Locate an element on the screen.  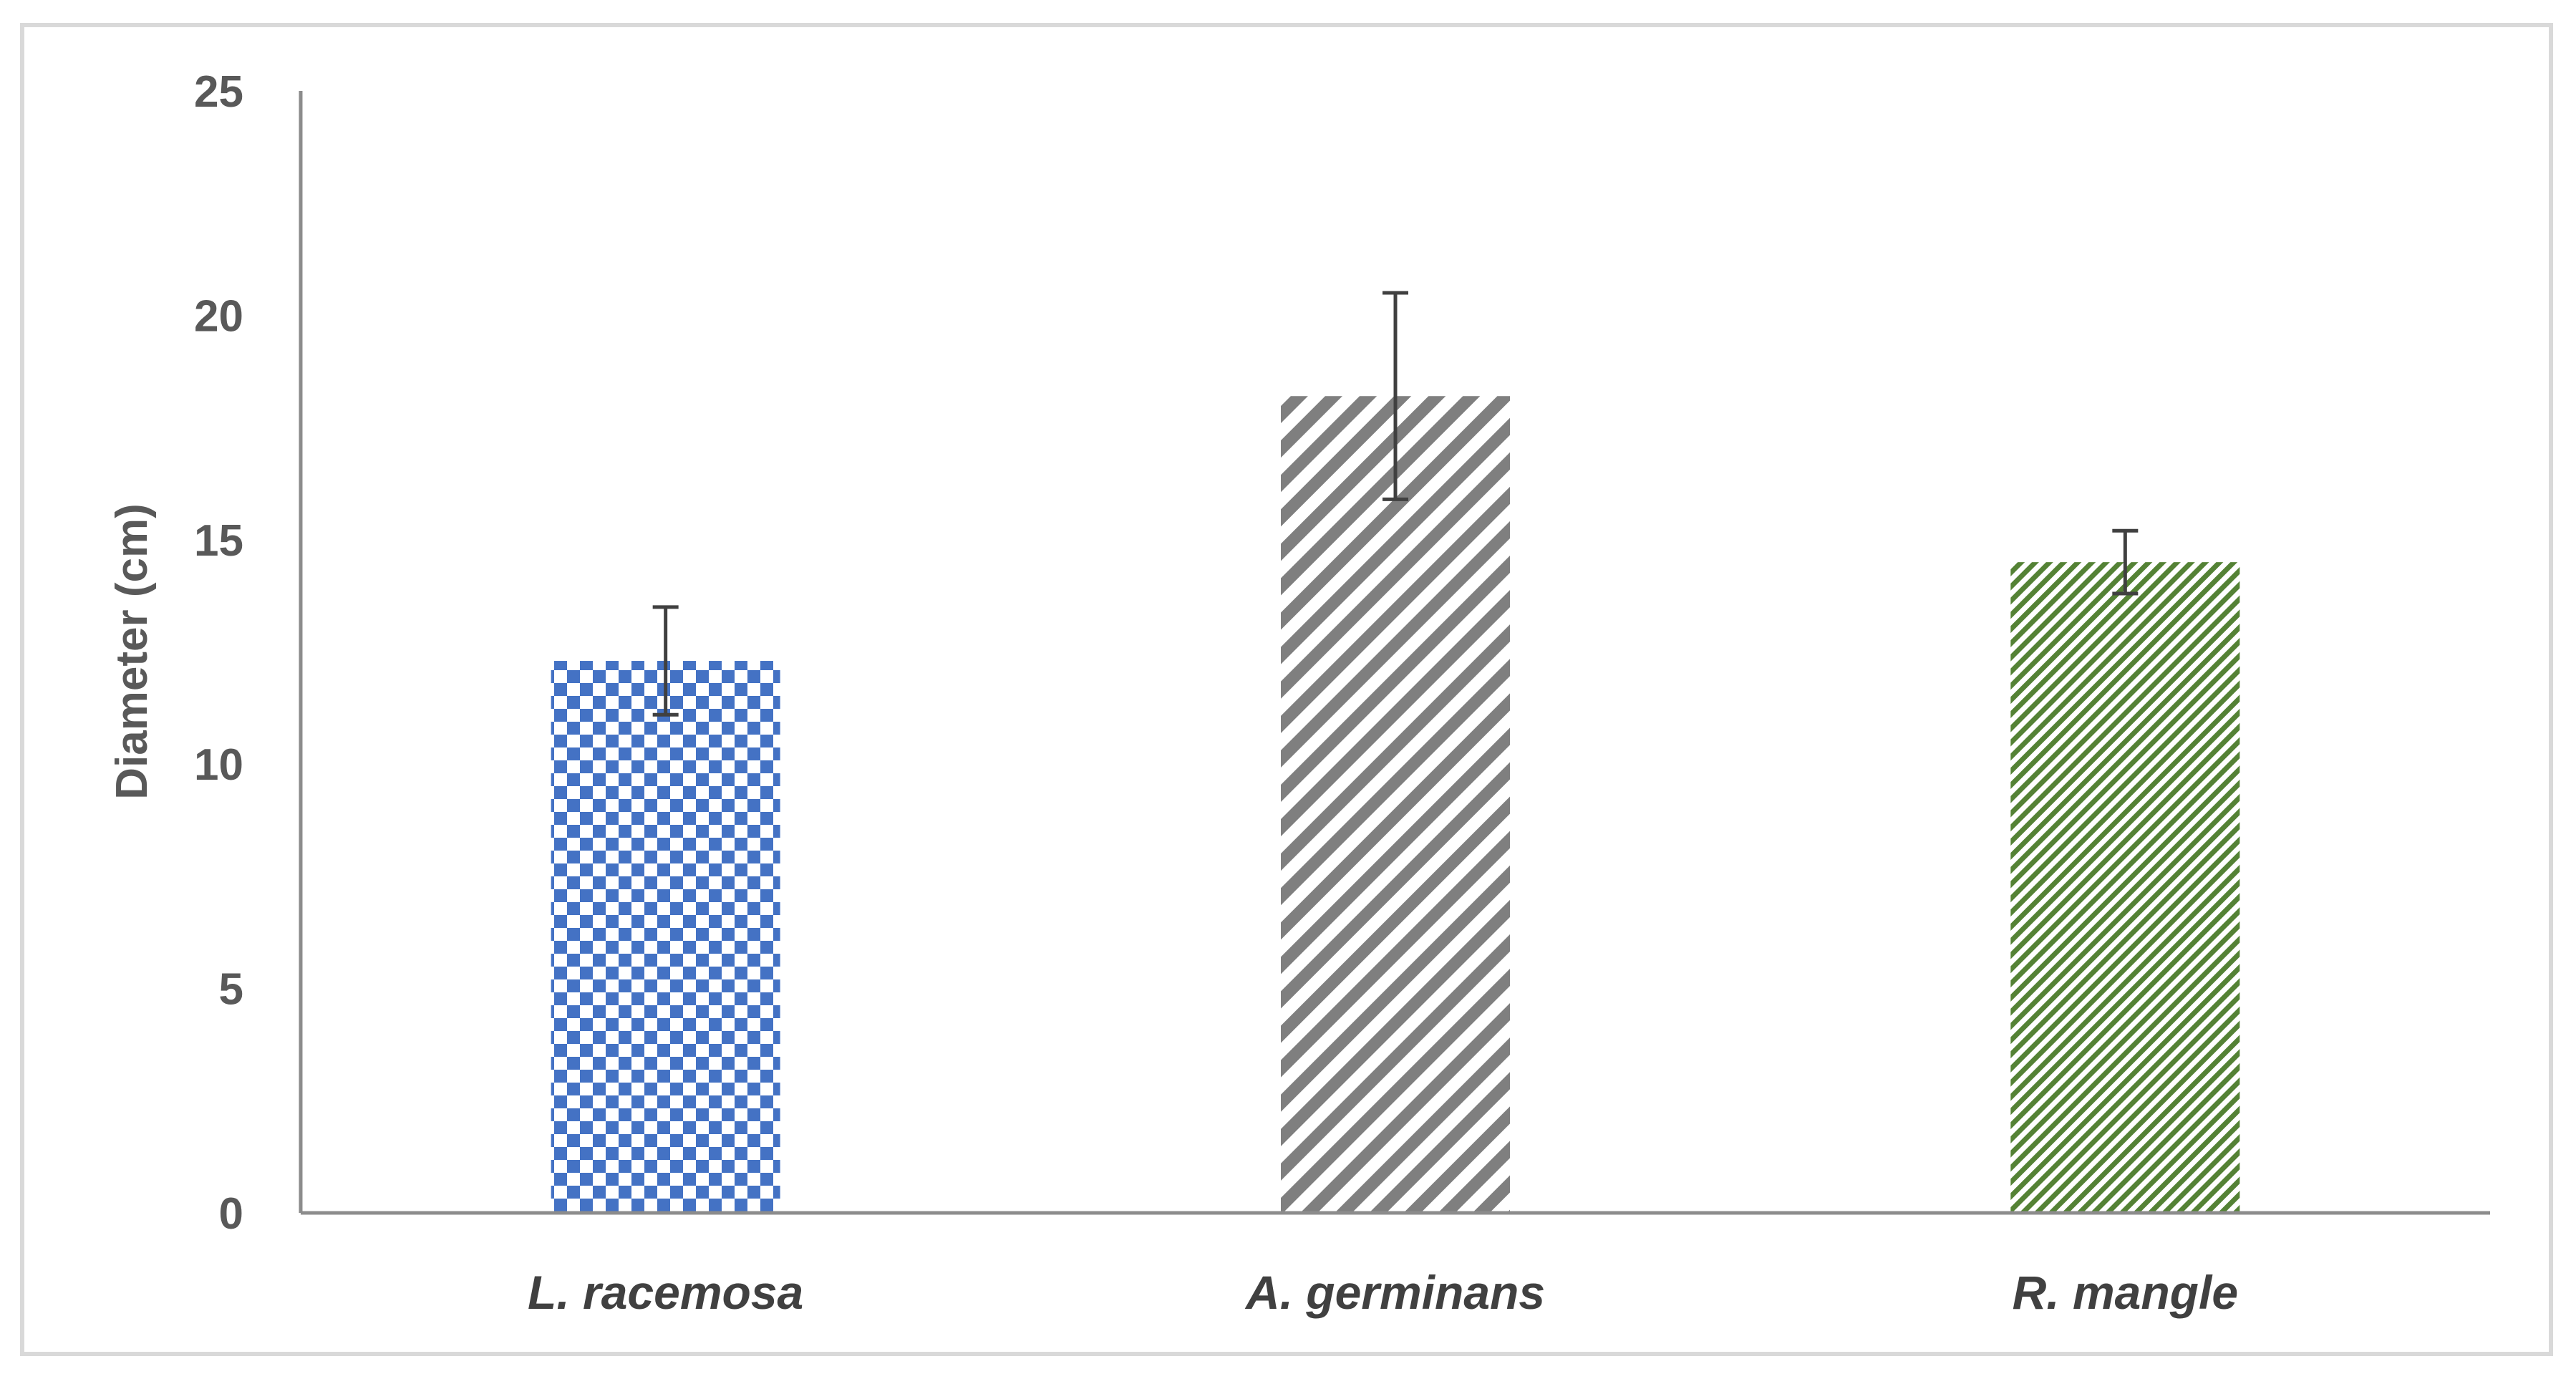
y-tick-label: 5 is located at coordinates (231, 990).